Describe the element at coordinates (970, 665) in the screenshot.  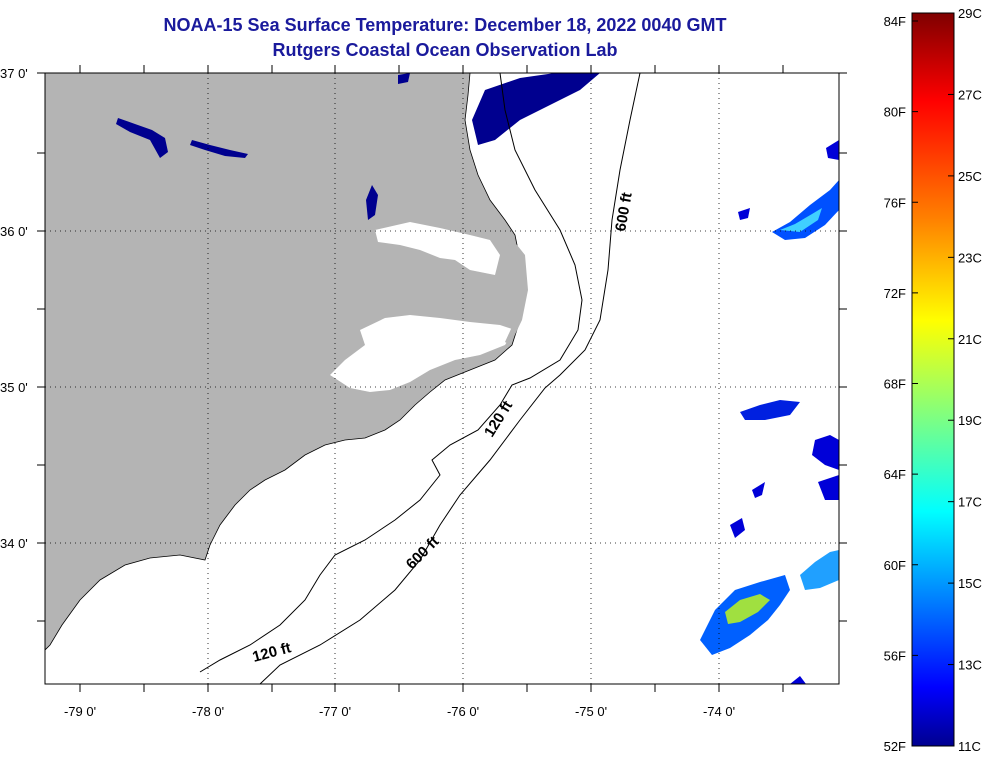
I see `colorbar-c-label: 13C` at that location.